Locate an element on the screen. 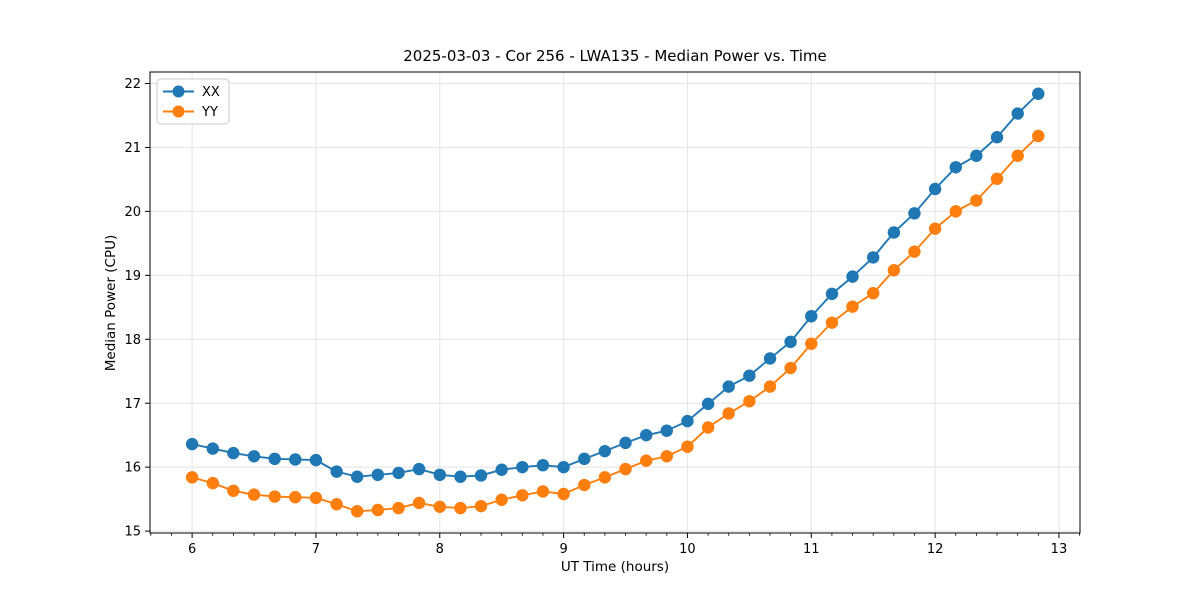 The height and width of the screenshot is (600, 1200). y-tick-label: 20 is located at coordinates (132, 212).